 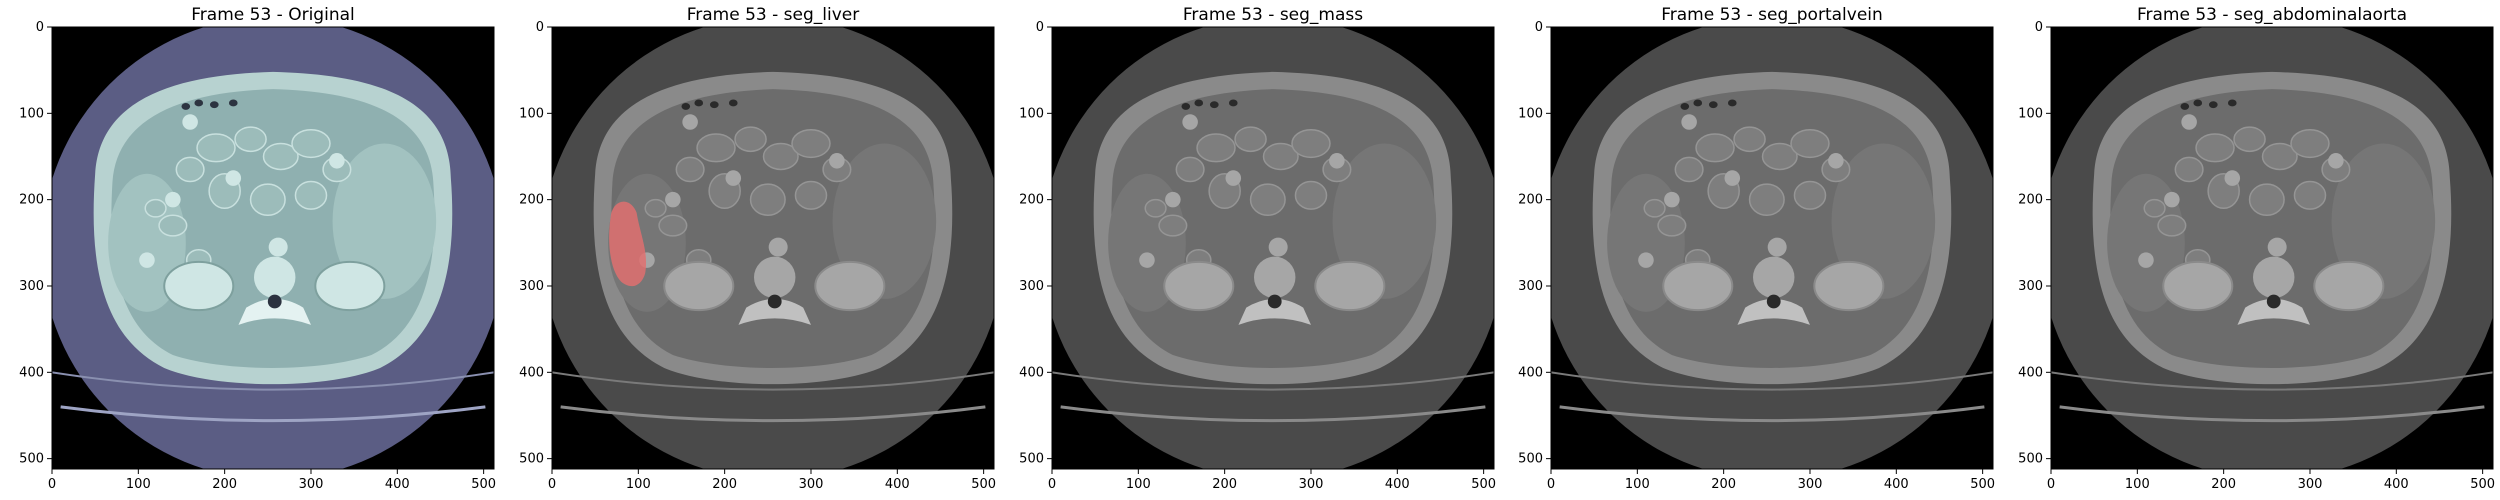 I want to click on kidney-left, so click(x=350, y=286).